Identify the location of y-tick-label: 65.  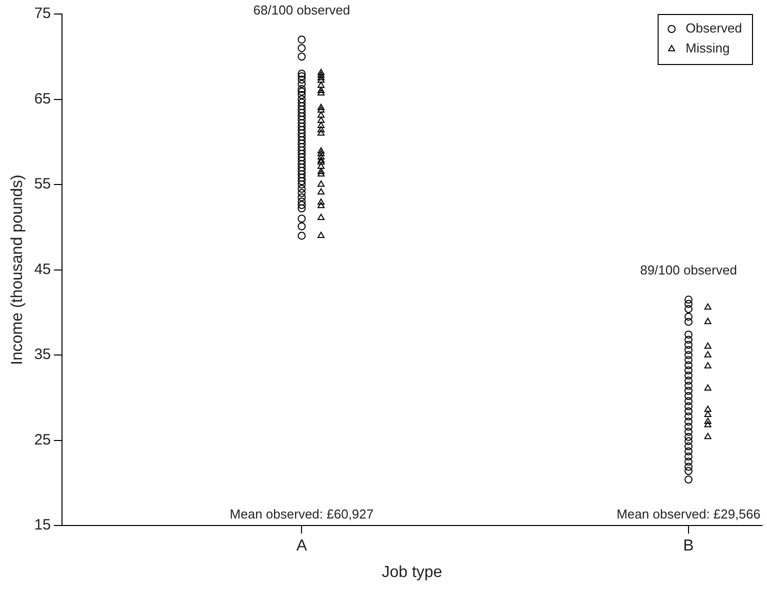
(42, 99).